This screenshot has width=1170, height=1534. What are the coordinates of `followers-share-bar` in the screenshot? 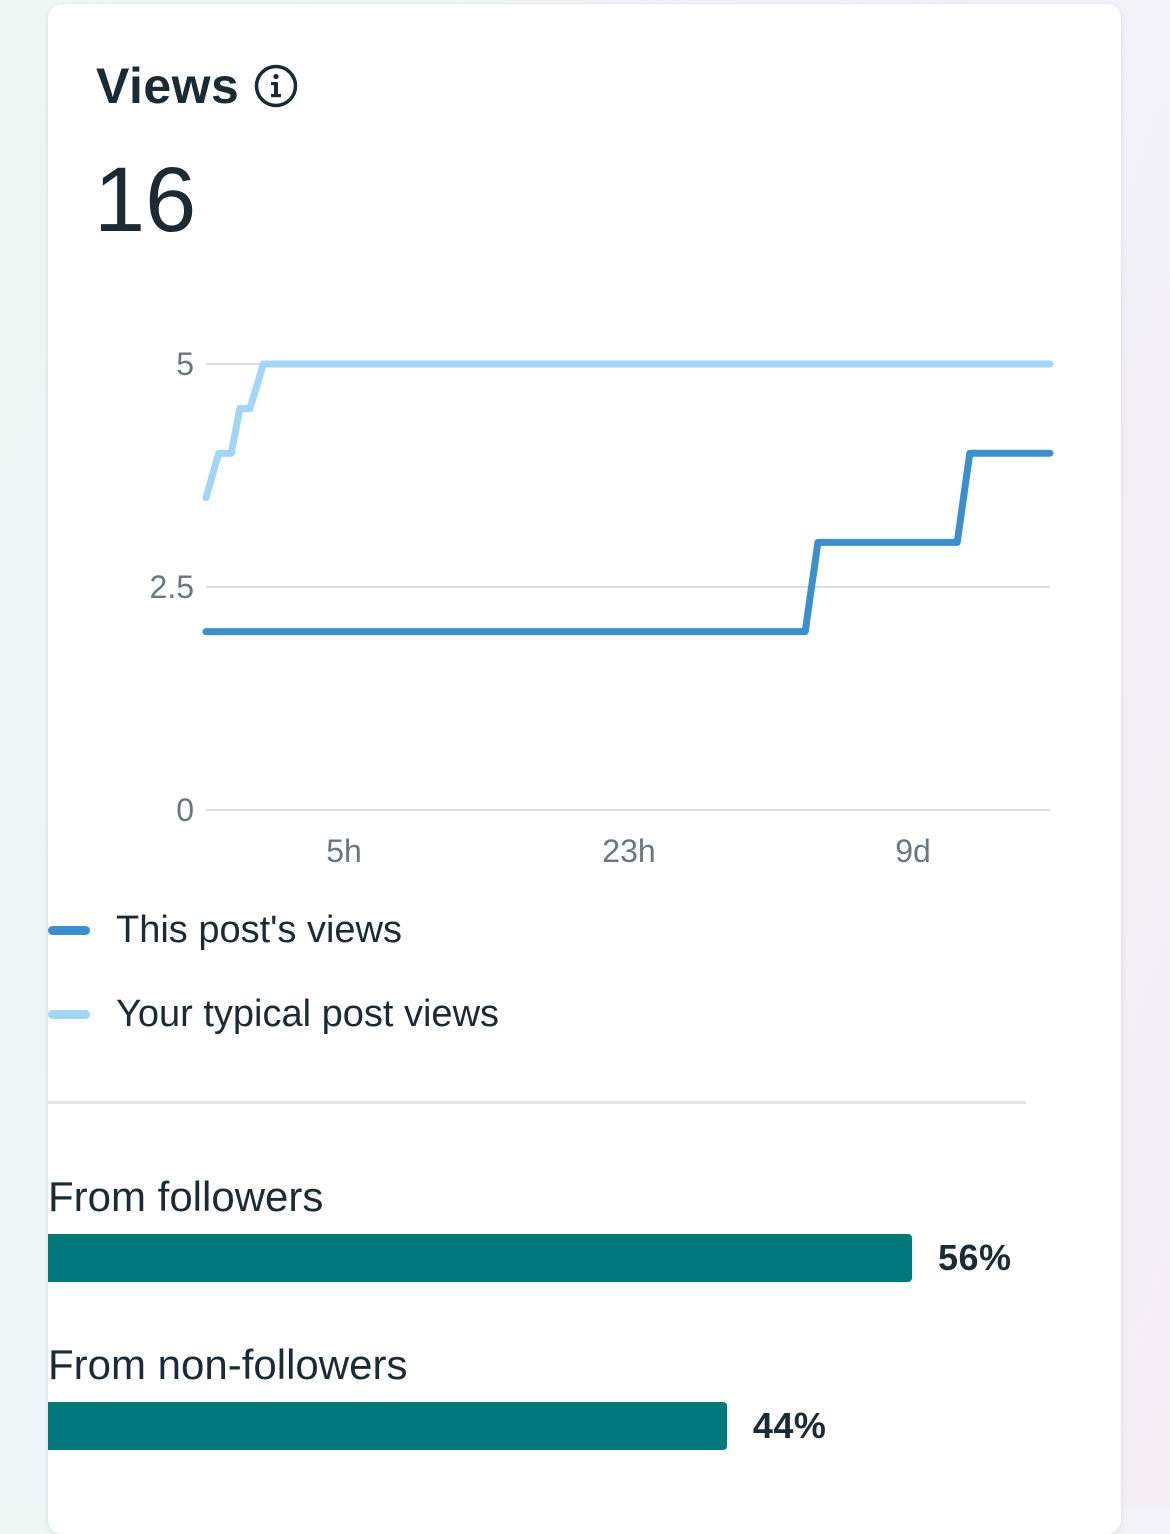 It's located at (480, 1258).